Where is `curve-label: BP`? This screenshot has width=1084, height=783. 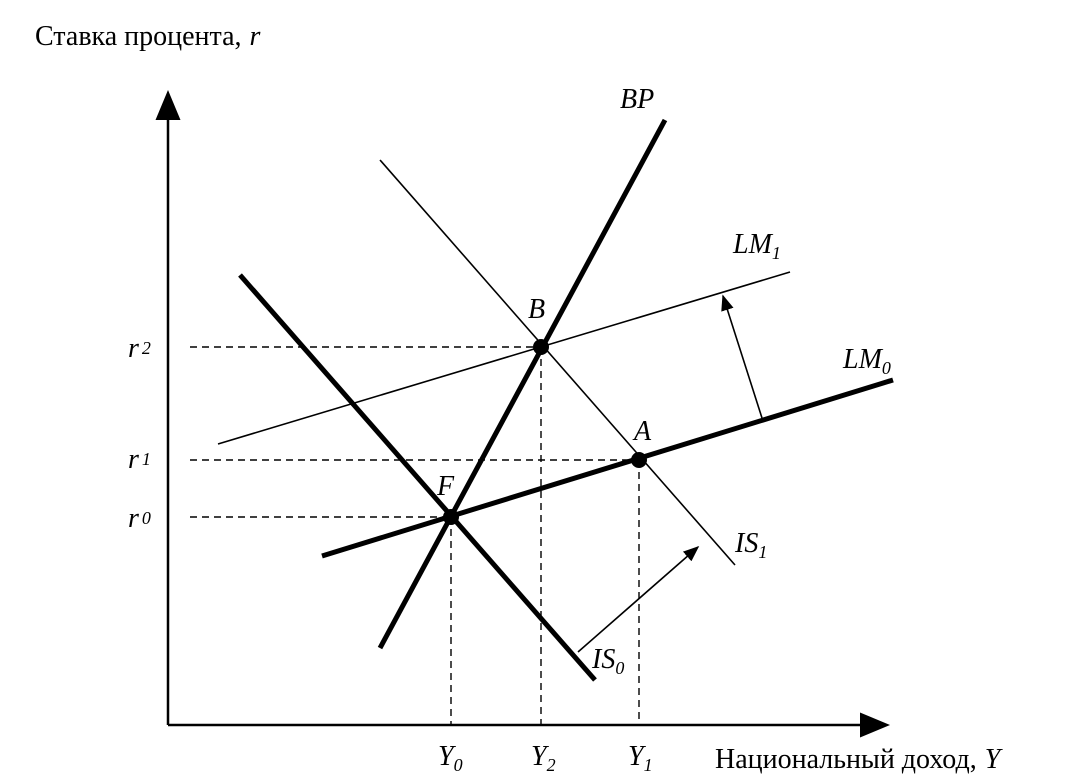
curve-label: BP is located at coordinates (637, 99).